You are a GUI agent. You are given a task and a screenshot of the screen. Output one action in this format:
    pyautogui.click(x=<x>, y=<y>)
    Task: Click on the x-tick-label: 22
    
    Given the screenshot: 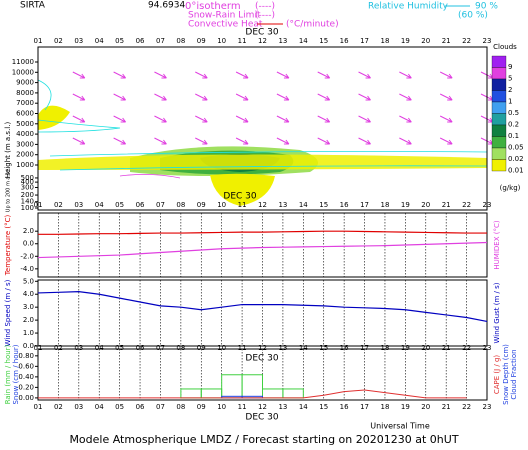 What is the action you would take?
    pyautogui.click(x=466, y=407)
    